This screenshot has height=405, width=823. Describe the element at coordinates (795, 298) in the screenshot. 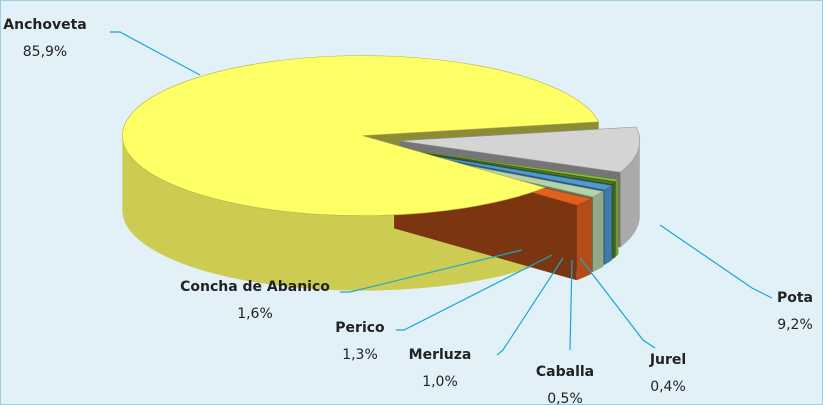

I see `slice-label: Pota` at that location.